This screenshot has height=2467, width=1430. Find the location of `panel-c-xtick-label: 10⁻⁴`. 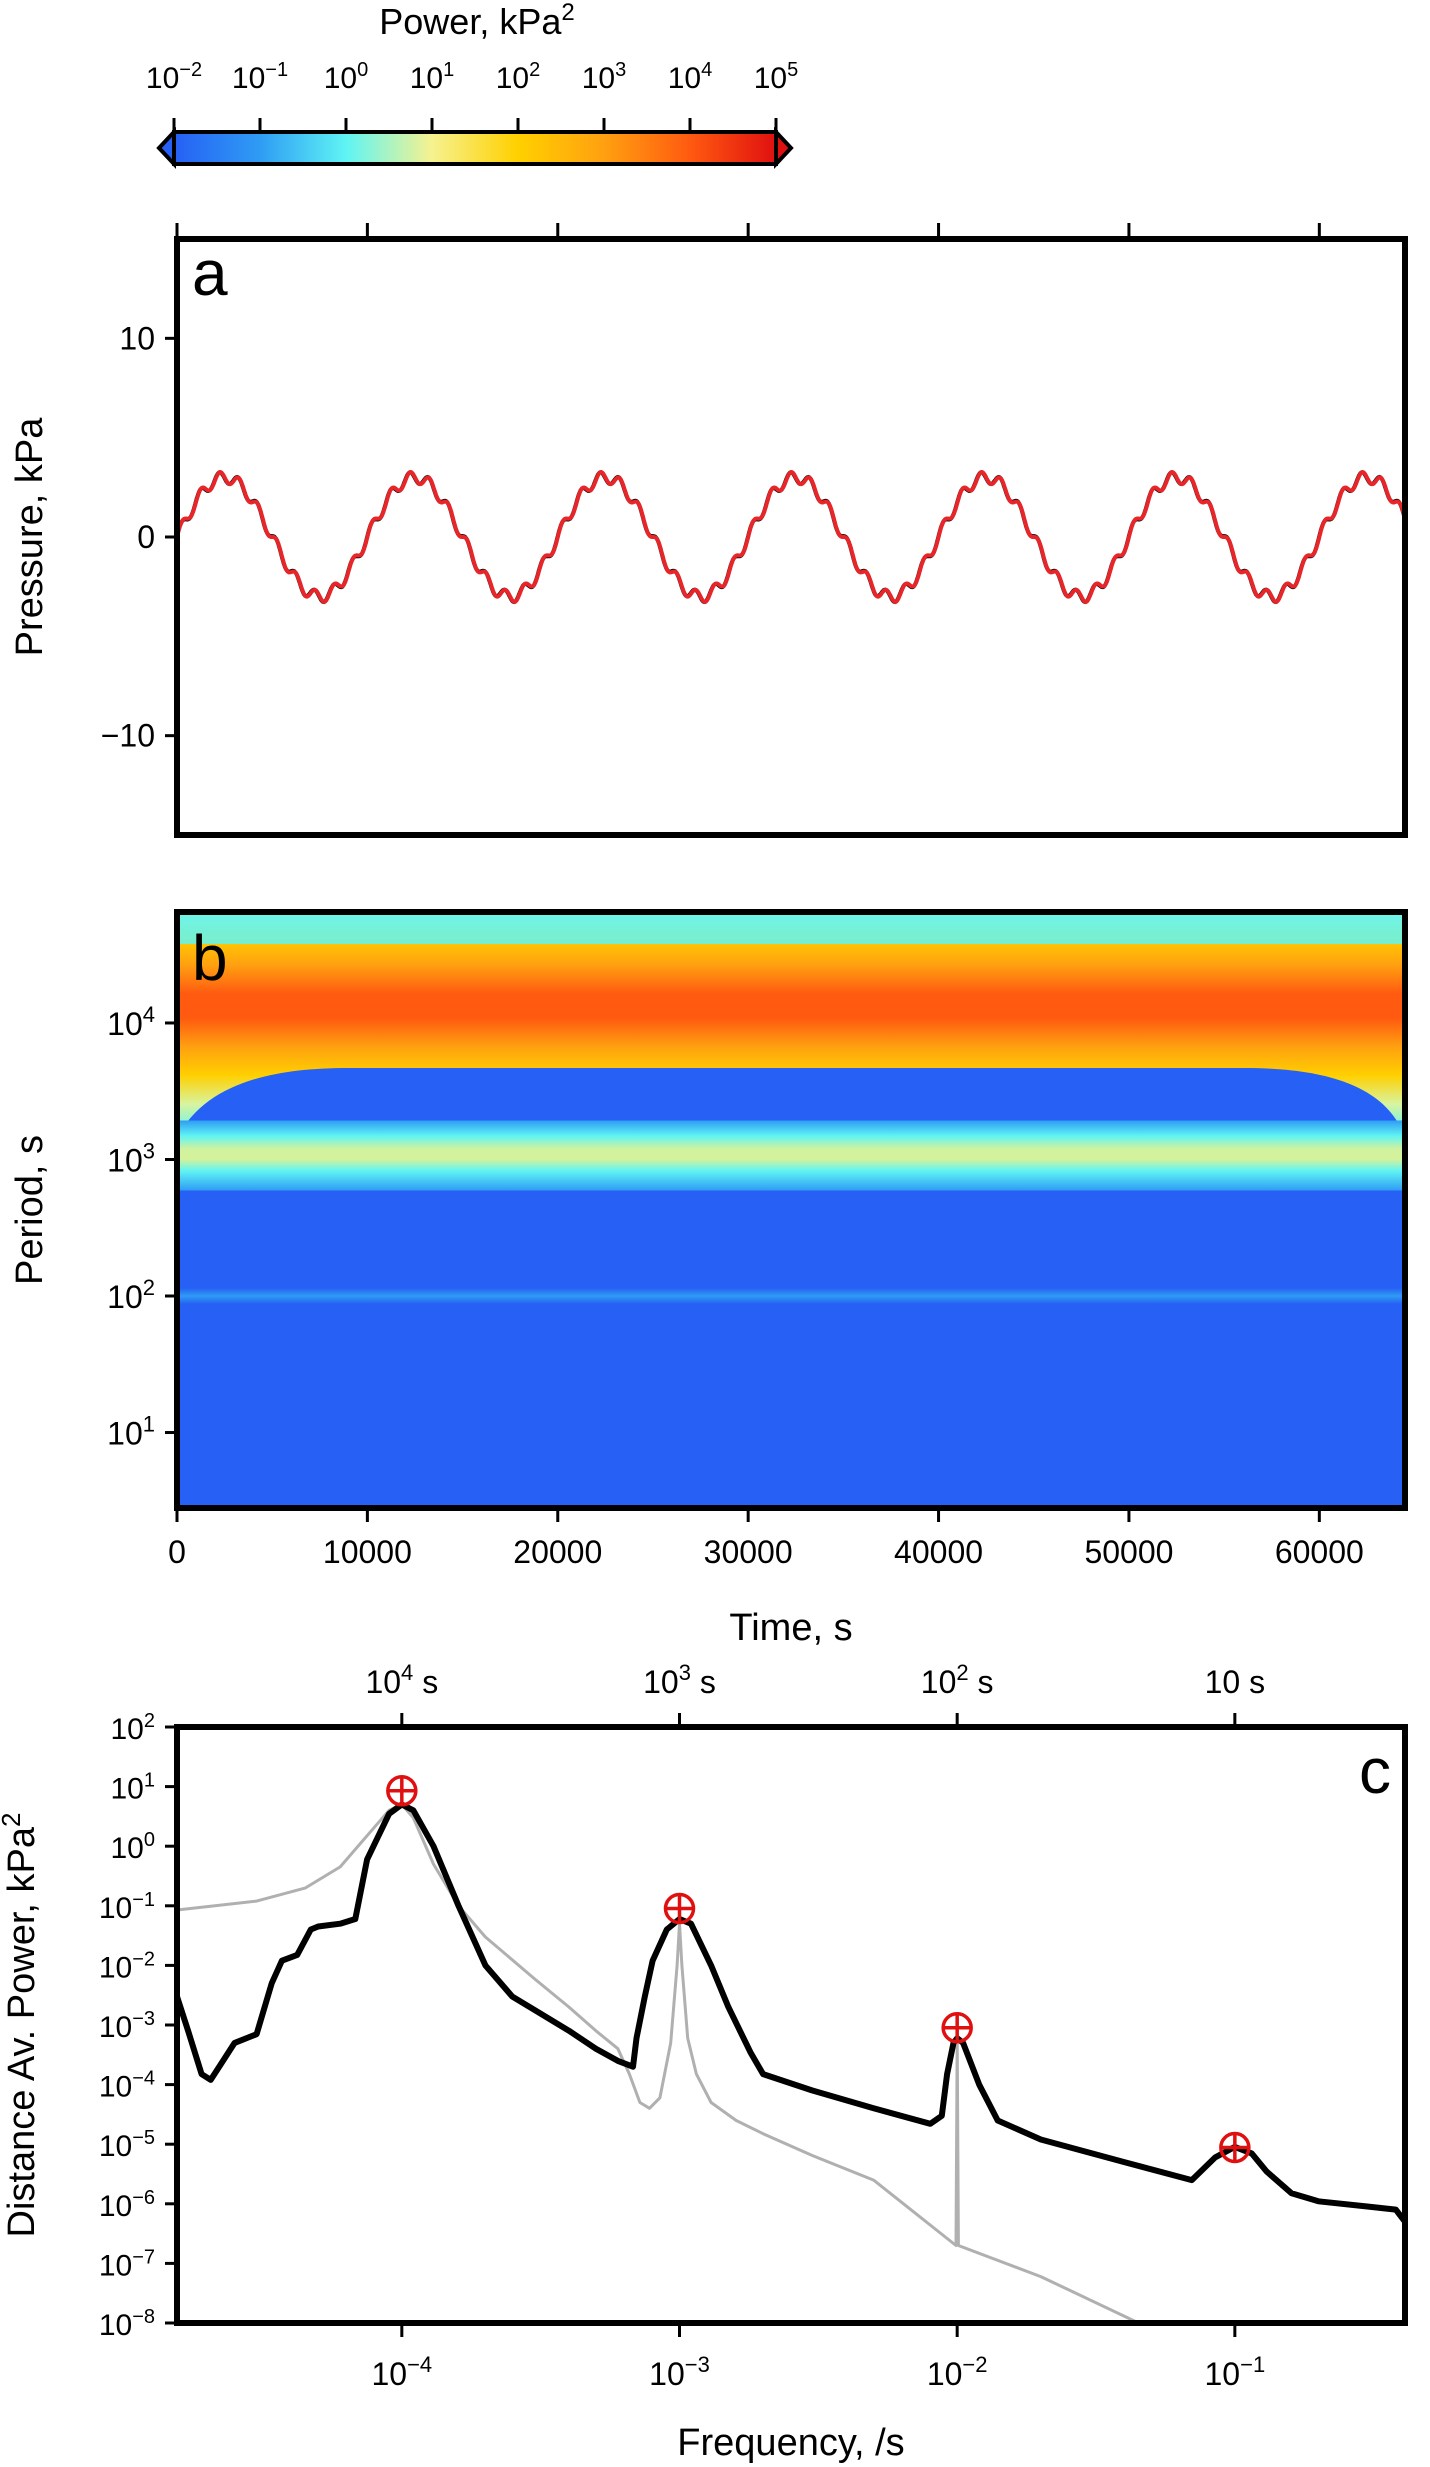

panel-c-xtick-label: 10⁻⁴ is located at coordinates (401, 2372).